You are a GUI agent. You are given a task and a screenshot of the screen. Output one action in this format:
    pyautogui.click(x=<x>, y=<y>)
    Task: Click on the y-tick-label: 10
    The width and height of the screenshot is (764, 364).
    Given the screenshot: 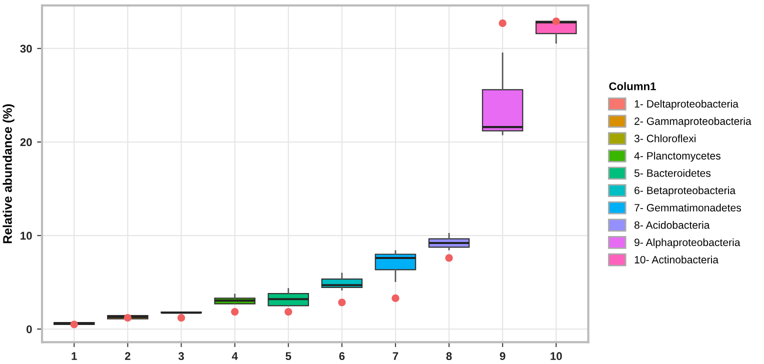 What is the action you would take?
    pyautogui.click(x=26, y=236)
    